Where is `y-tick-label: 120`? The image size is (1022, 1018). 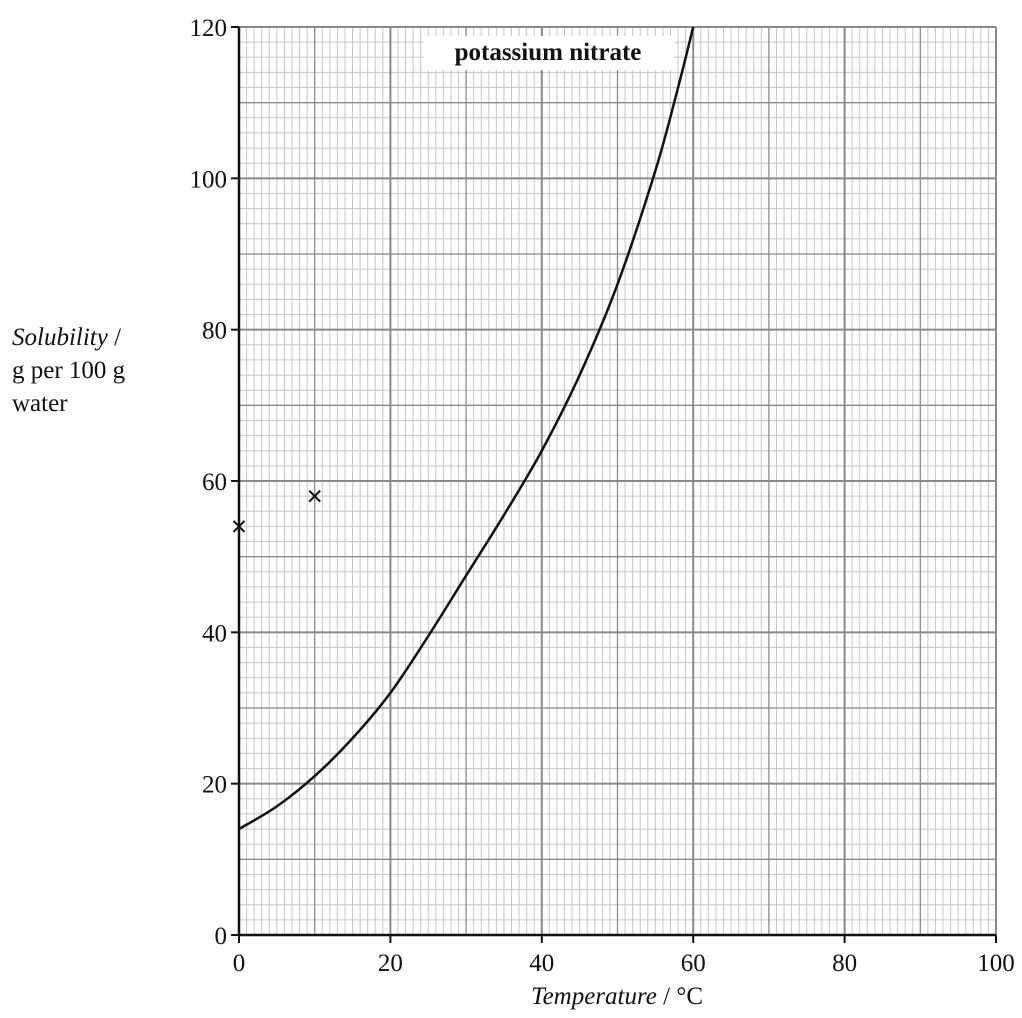 y-tick-label: 120 is located at coordinates (209, 28).